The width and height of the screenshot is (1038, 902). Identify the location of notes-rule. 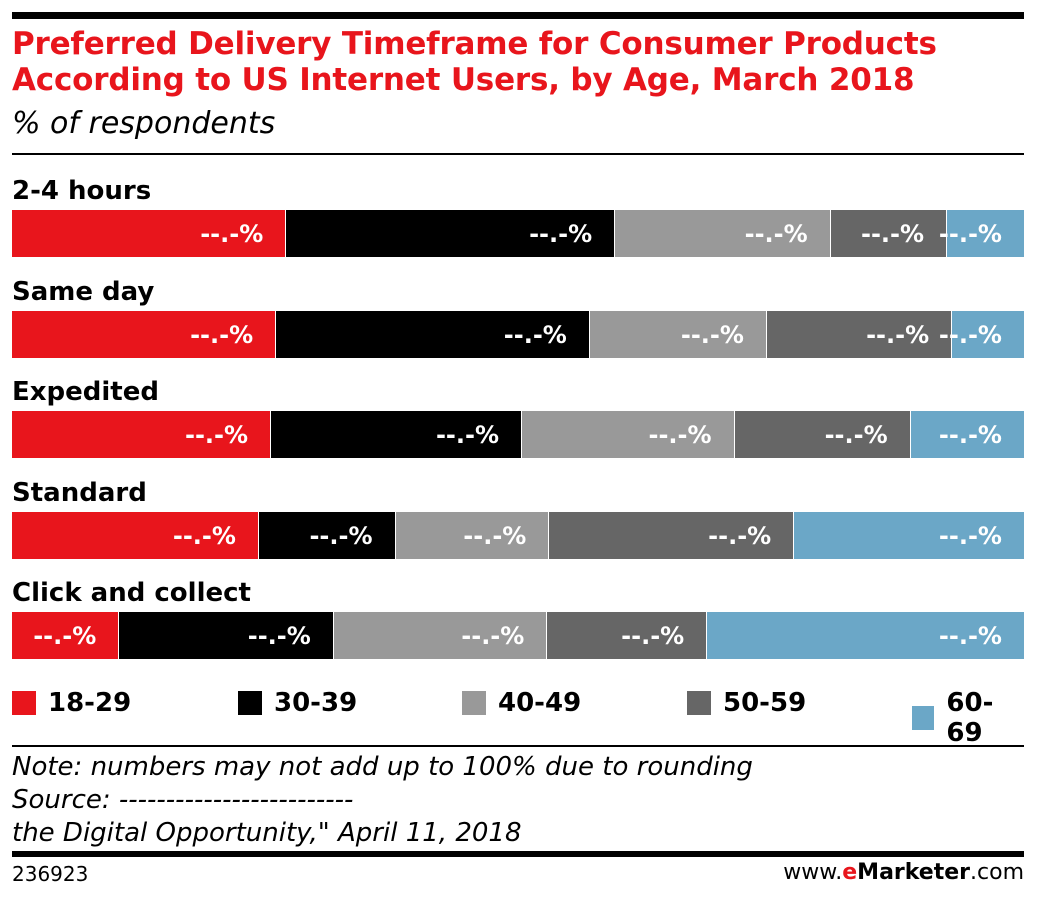
(518, 746).